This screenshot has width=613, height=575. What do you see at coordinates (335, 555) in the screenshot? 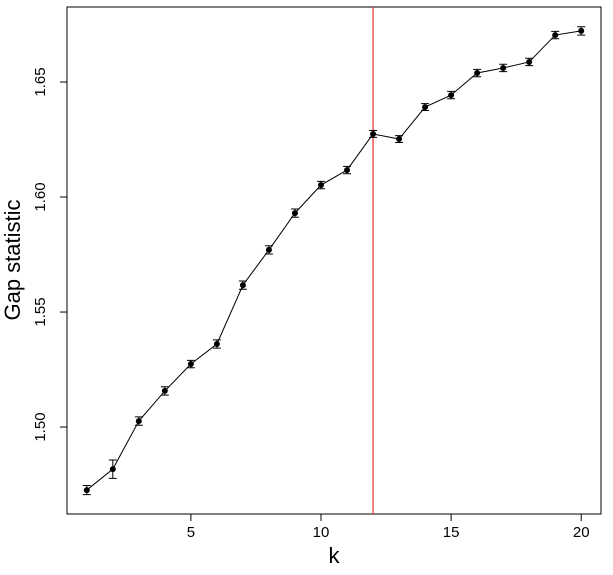
I see `x-axis-title: k` at bounding box center [335, 555].